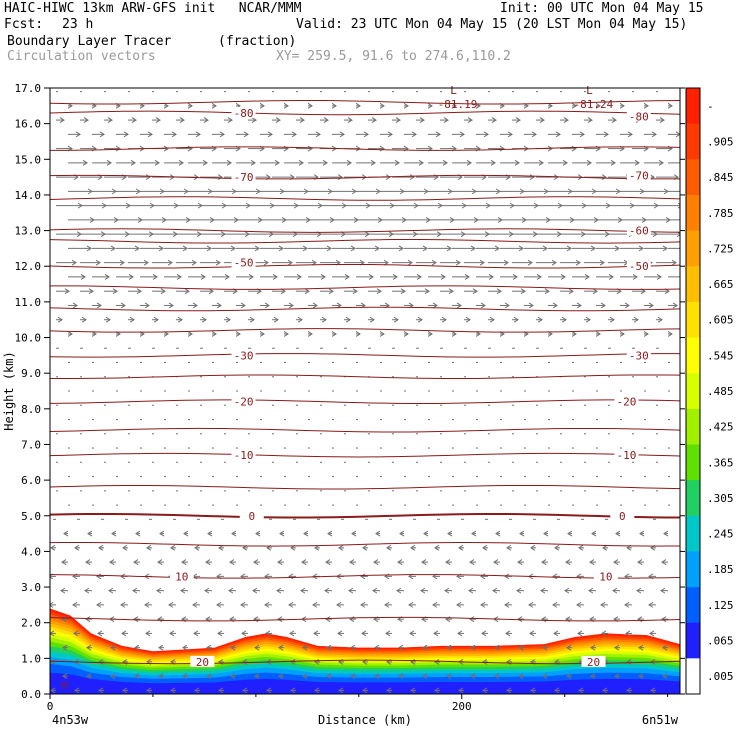 The image size is (740, 740). What do you see at coordinates (720, 355) in the screenshot?
I see `colorbar-label: .545` at bounding box center [720, 355].